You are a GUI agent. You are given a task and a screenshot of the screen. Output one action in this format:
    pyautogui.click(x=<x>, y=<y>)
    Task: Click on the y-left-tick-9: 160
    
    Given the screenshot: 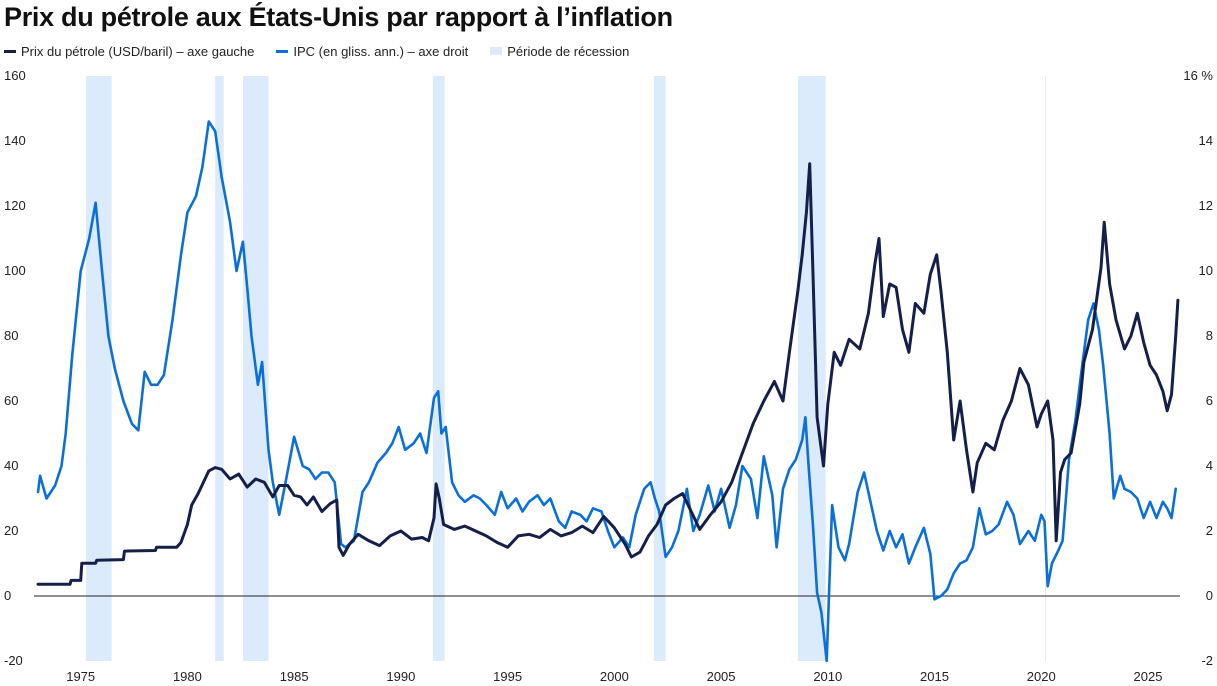 What is the action you would take?
    pyautogui.click(x=15, y=75)
    